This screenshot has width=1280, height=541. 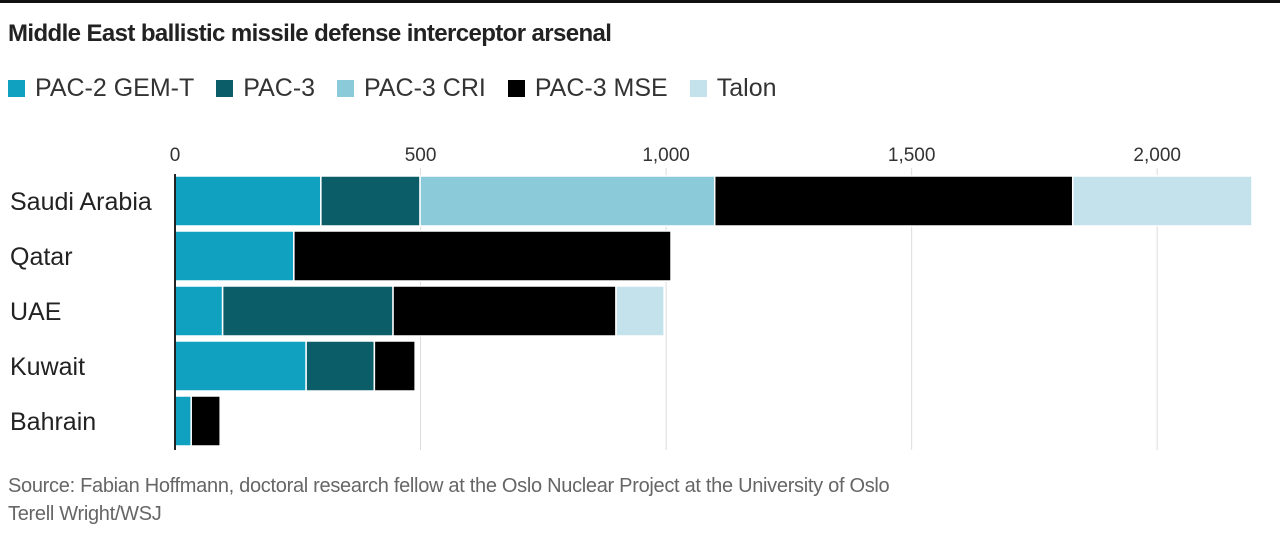 What do you see at coordinates (640, 1) in the screenshot?
I see `top-rule` at bounding box center [640, 1].